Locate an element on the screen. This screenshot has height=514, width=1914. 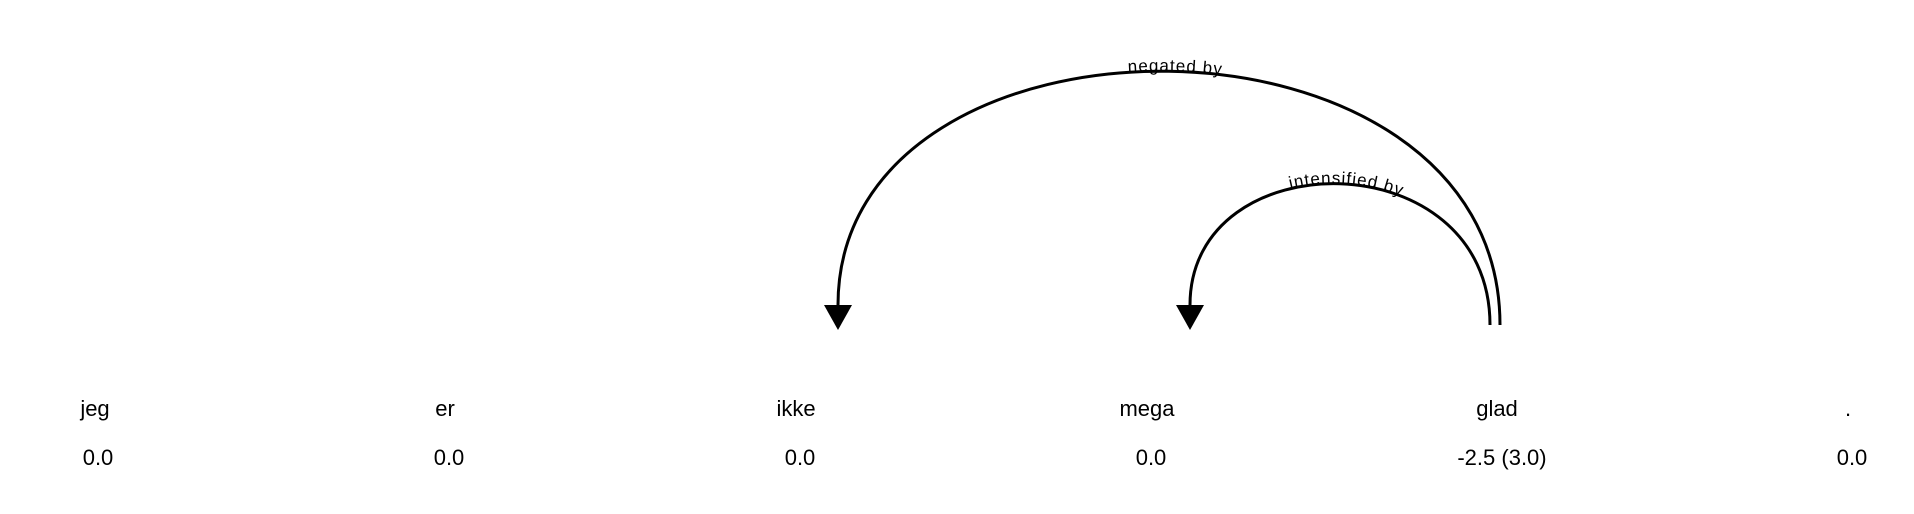
token-score: -2.5 (3.0) is located at coordinates (1501, 457).